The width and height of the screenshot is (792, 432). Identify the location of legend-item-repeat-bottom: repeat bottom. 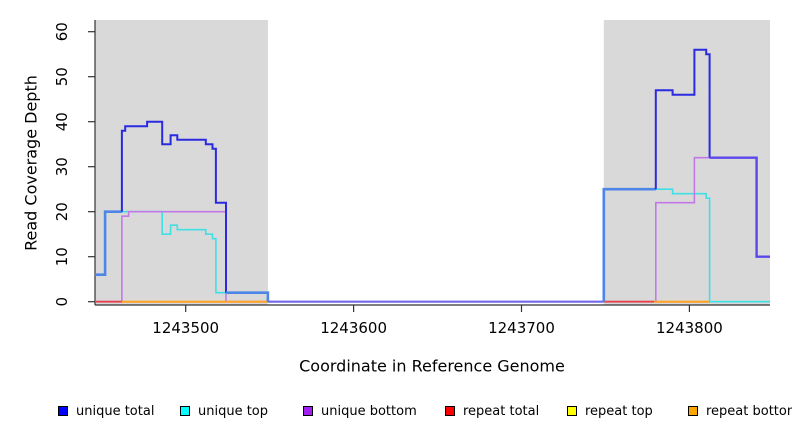
(740, 411).